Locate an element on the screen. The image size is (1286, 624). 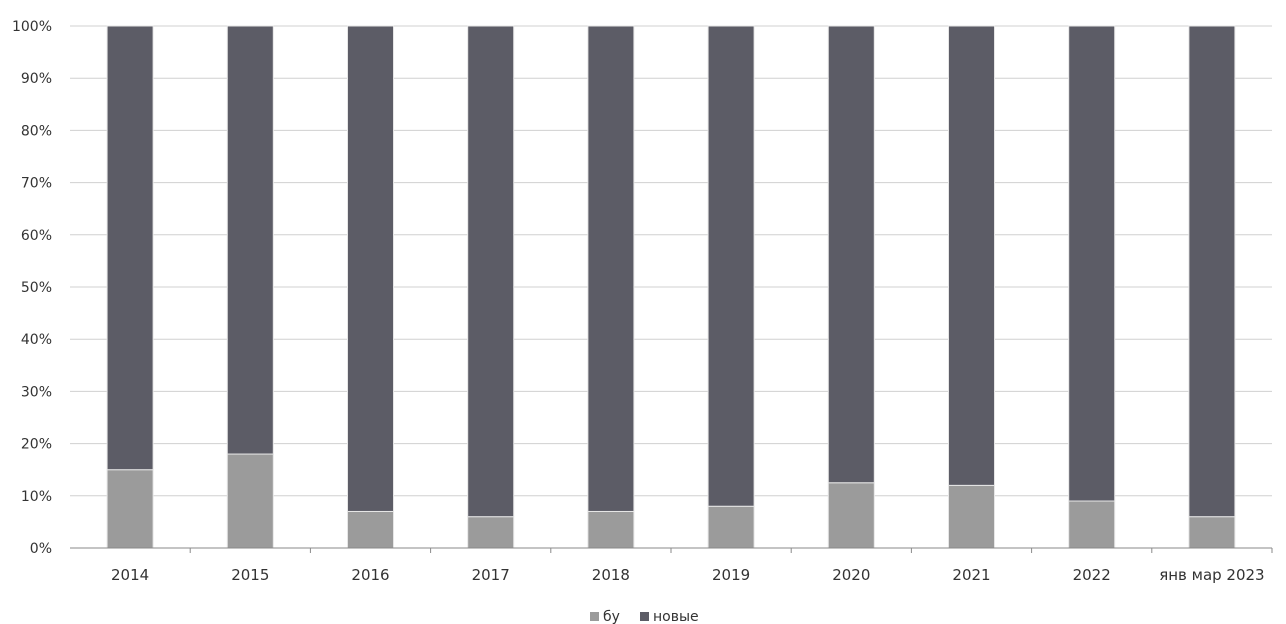
y-tick-label: 90% is located at coordinates (36, 79).